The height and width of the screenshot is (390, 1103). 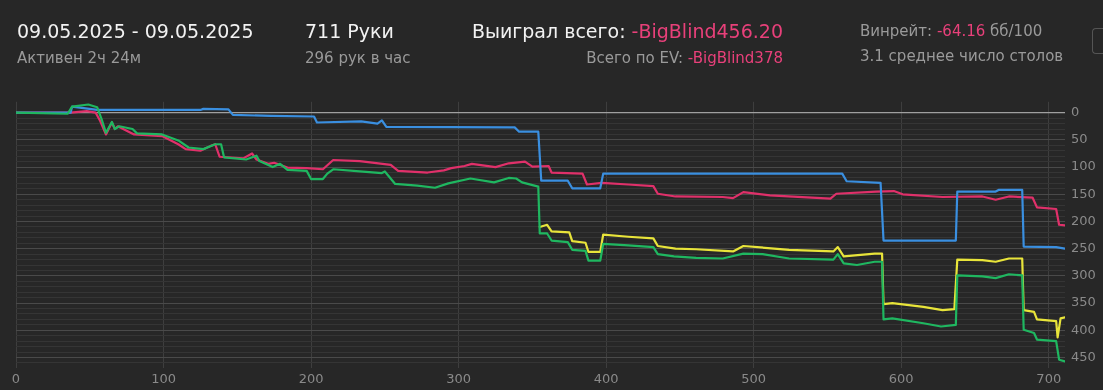 I want to click on text: Всего по EV:, so click(x=635, y=58).